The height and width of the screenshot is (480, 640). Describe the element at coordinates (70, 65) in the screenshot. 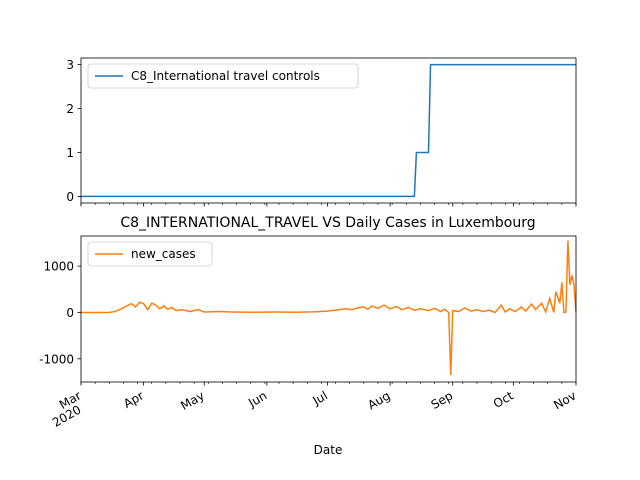

I see `y-tick-label: 3` at that location.